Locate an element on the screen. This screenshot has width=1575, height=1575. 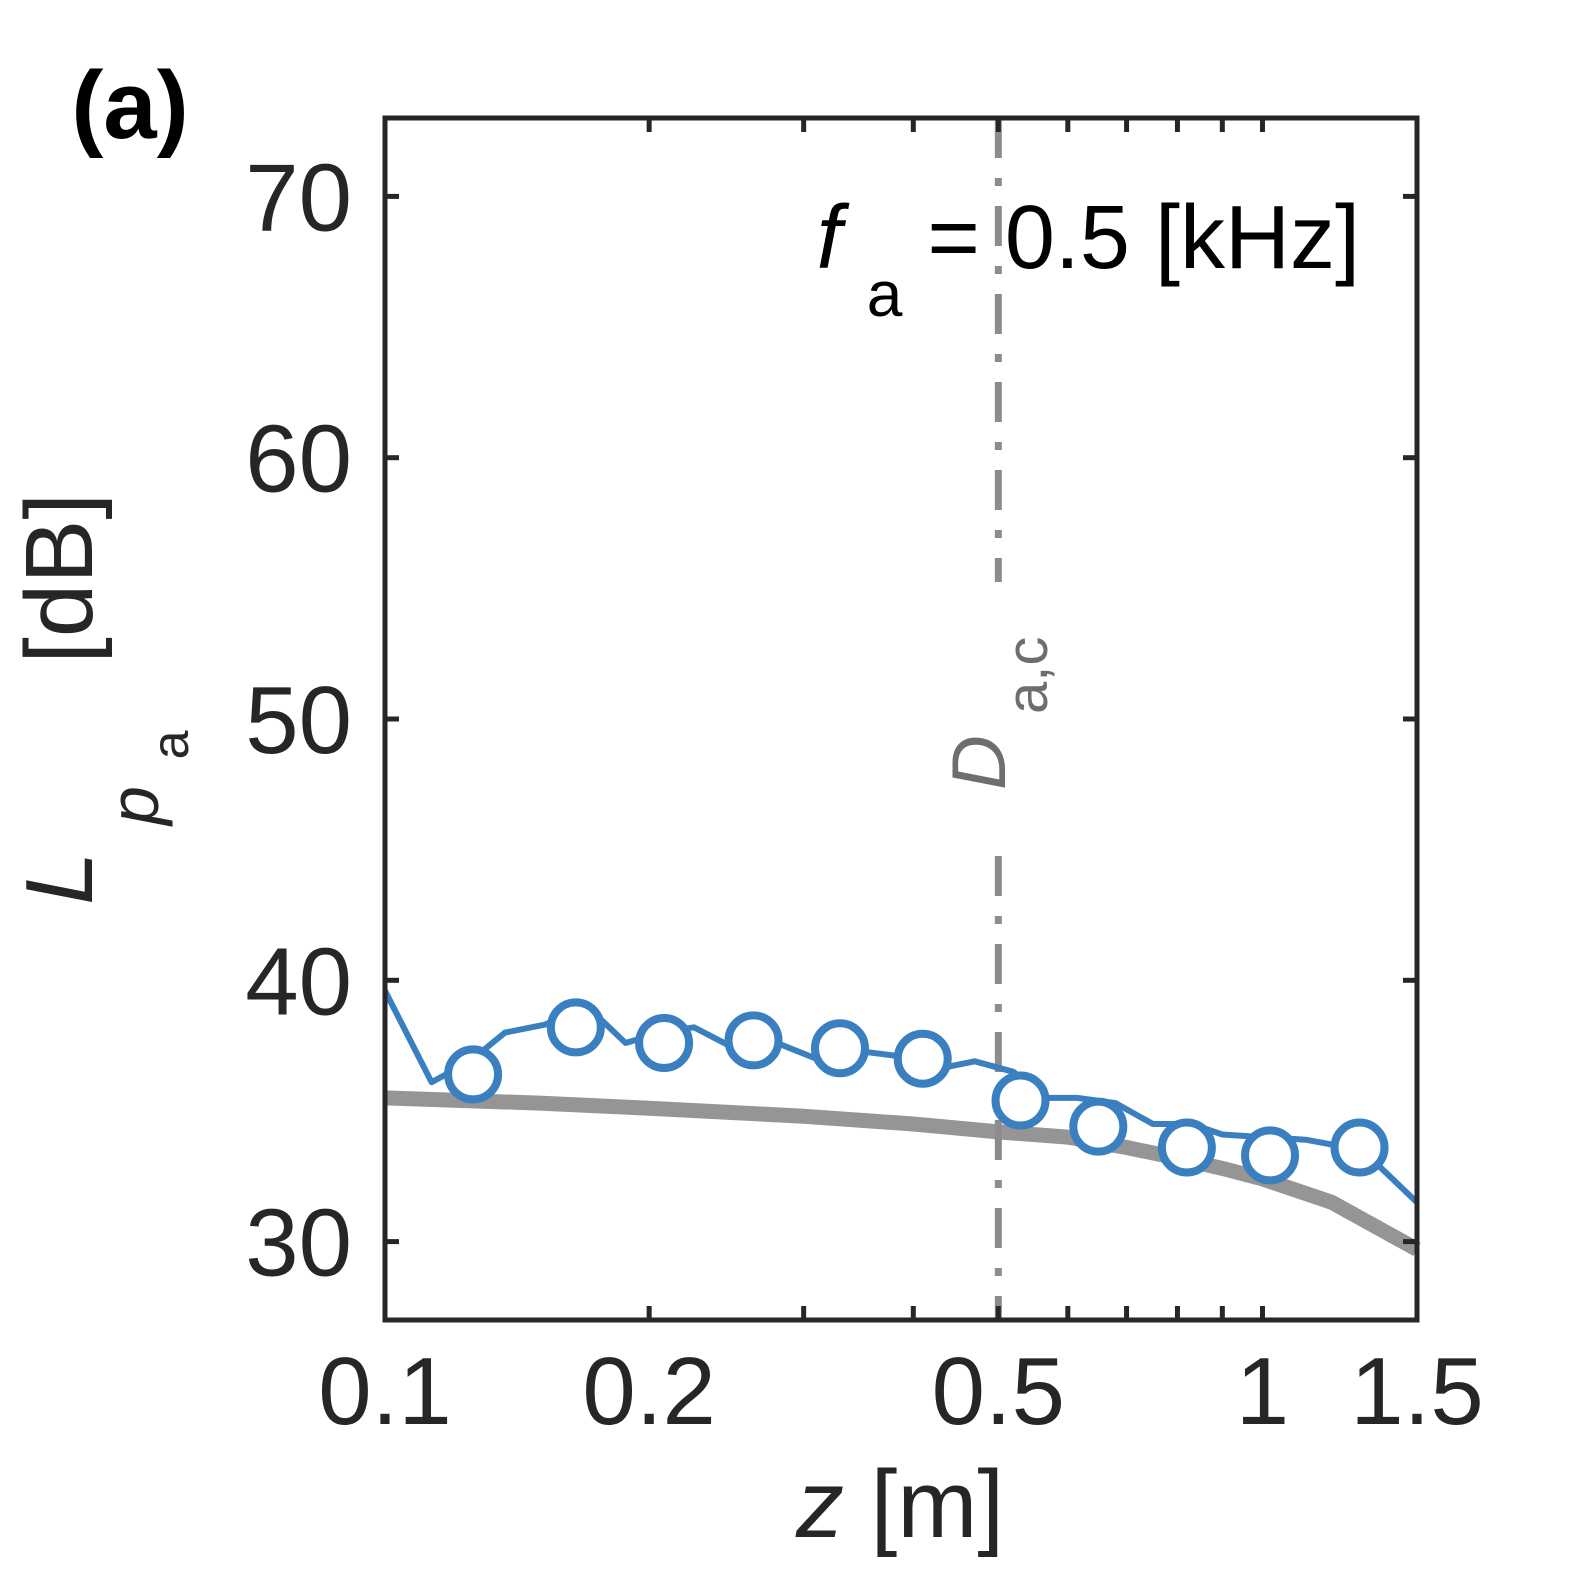
y-tick-label: 50 is located at coordinates (298, 720).